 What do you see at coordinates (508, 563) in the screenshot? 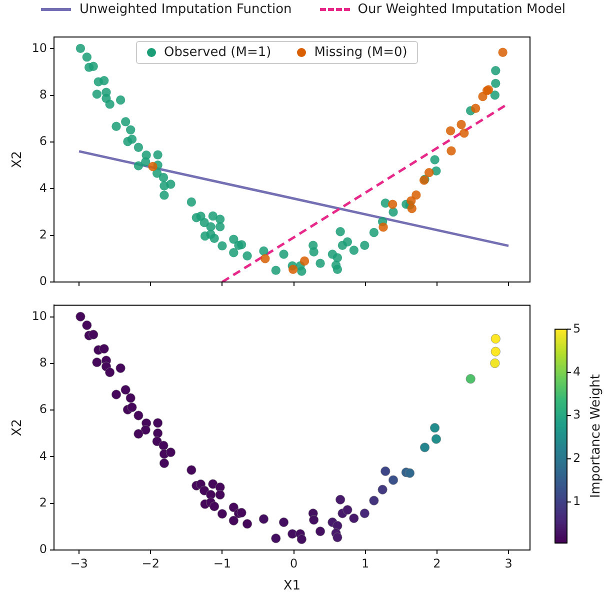
I see `x-tick-label: 3` at bounding box center [508, 563].